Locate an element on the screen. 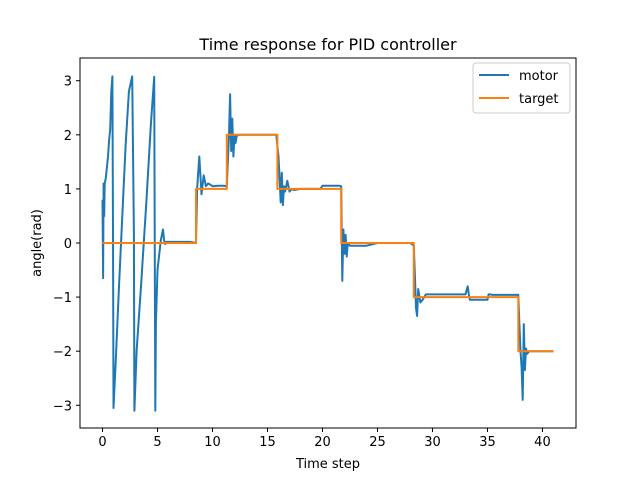 This screenshot has height=480, width=640. legend-label-motor: motor is located at coordinates (539, 76).